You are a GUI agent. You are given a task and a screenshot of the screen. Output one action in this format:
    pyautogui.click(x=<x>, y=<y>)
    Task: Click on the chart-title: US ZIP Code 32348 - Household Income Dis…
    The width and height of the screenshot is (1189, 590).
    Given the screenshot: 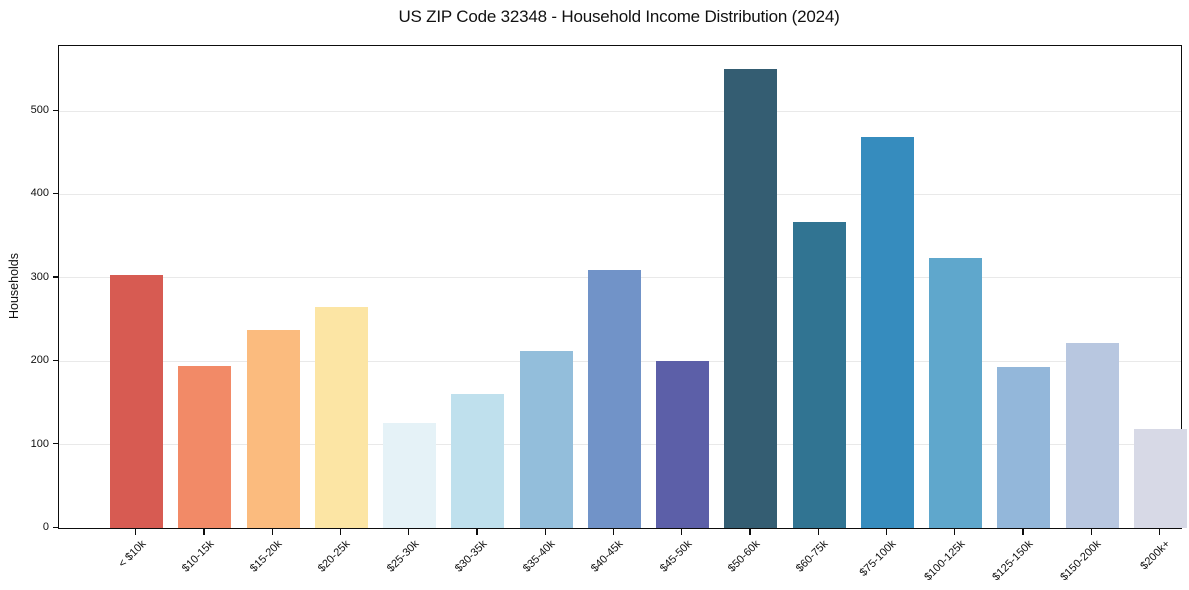 What is the action you would take?
    pyautogui.click(x=619, y=16)
    